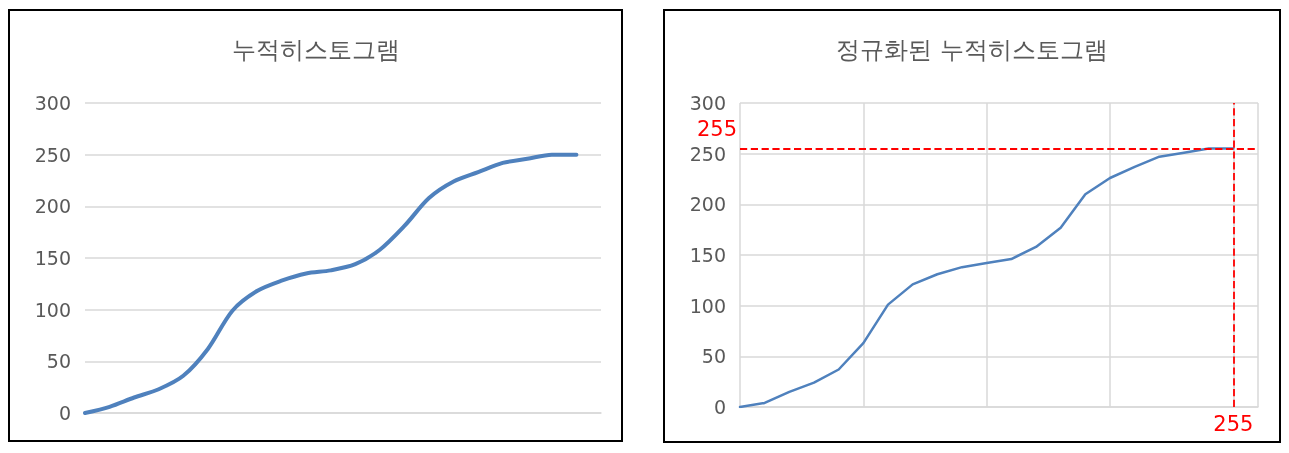 Image resolution: width=1289 pixels, height=453 pixels. What do you see at coordinates (972, 50) in the screenshot?
I see `chart-title: 정규화된 누적히스토그램` at bounding box center [972, 50].